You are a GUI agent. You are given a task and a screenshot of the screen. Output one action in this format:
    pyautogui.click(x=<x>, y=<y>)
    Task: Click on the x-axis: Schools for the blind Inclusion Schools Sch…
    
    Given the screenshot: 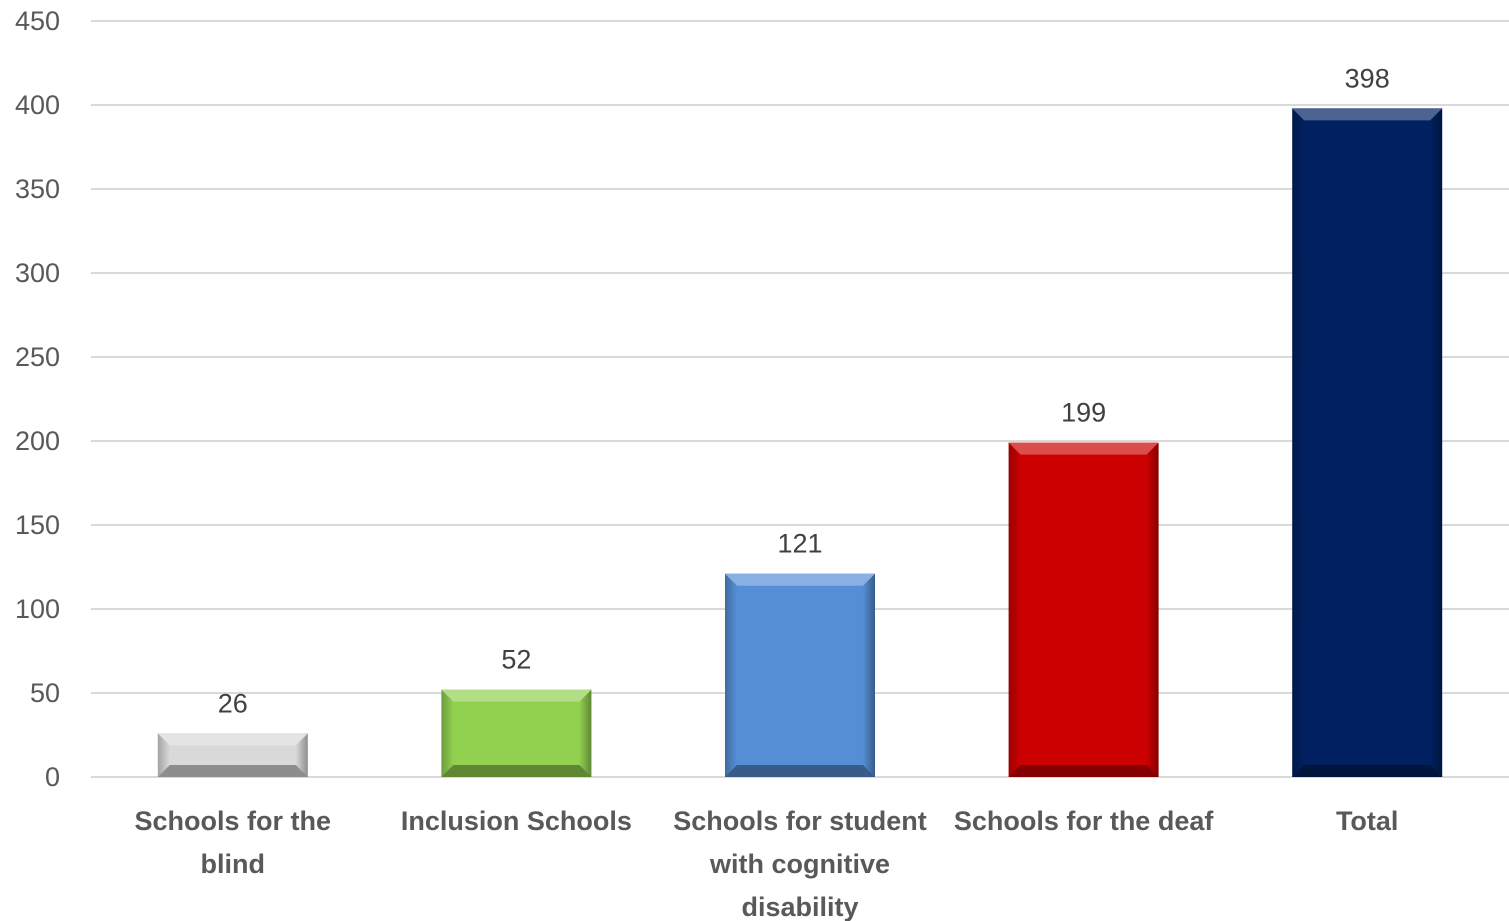 What is the action you would take?
    pyautogui.click(x=767, y=863)
    